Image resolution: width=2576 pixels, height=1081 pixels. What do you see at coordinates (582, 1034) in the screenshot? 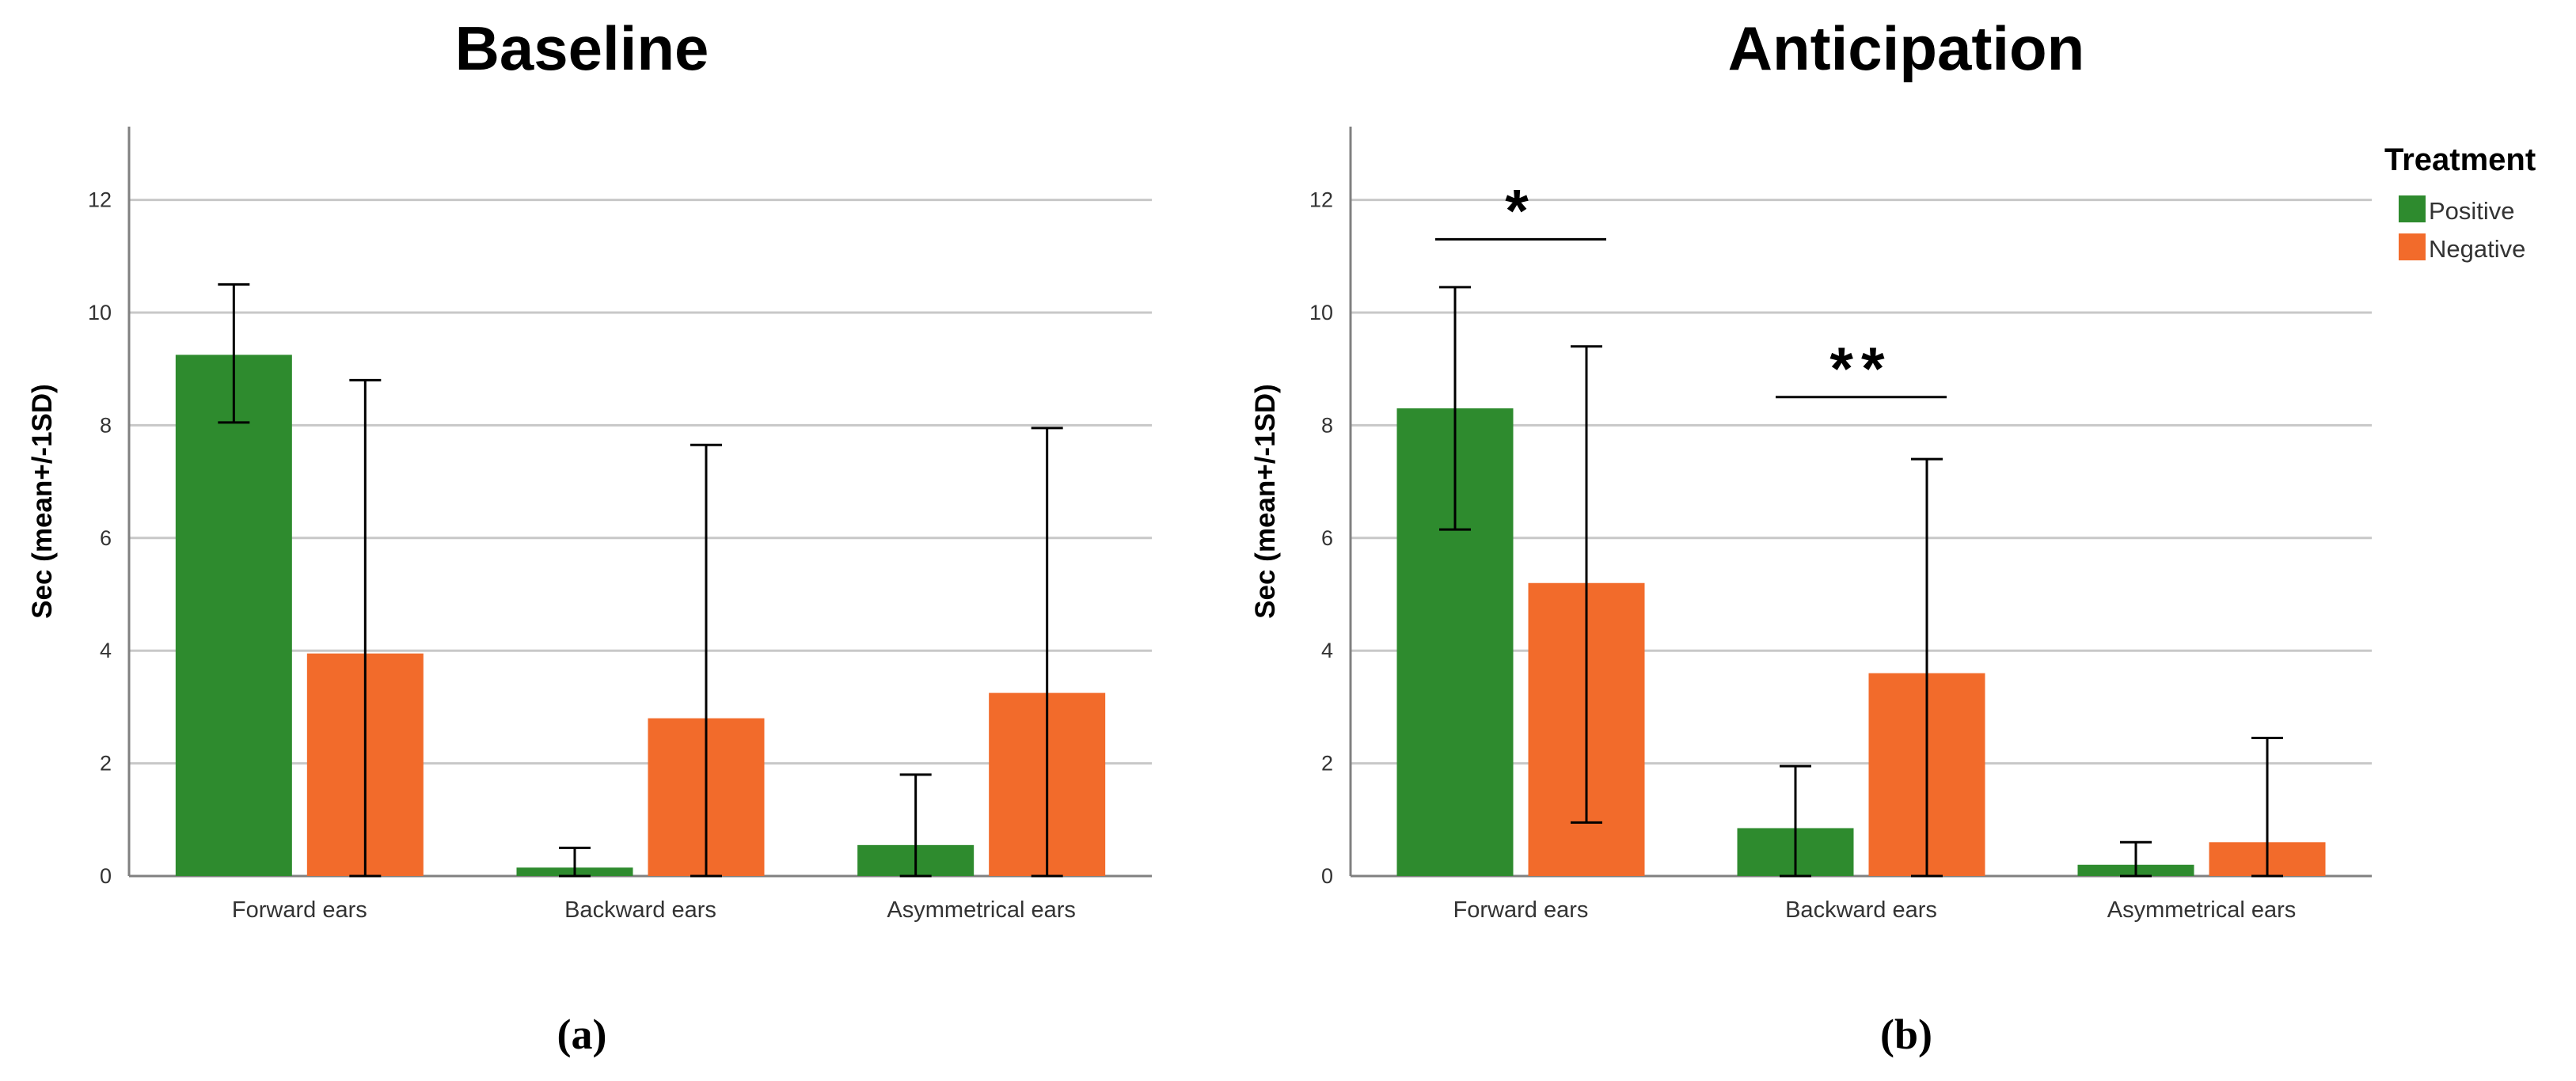
I see `panel-label: (a)` at bounding box center [582, 1034].